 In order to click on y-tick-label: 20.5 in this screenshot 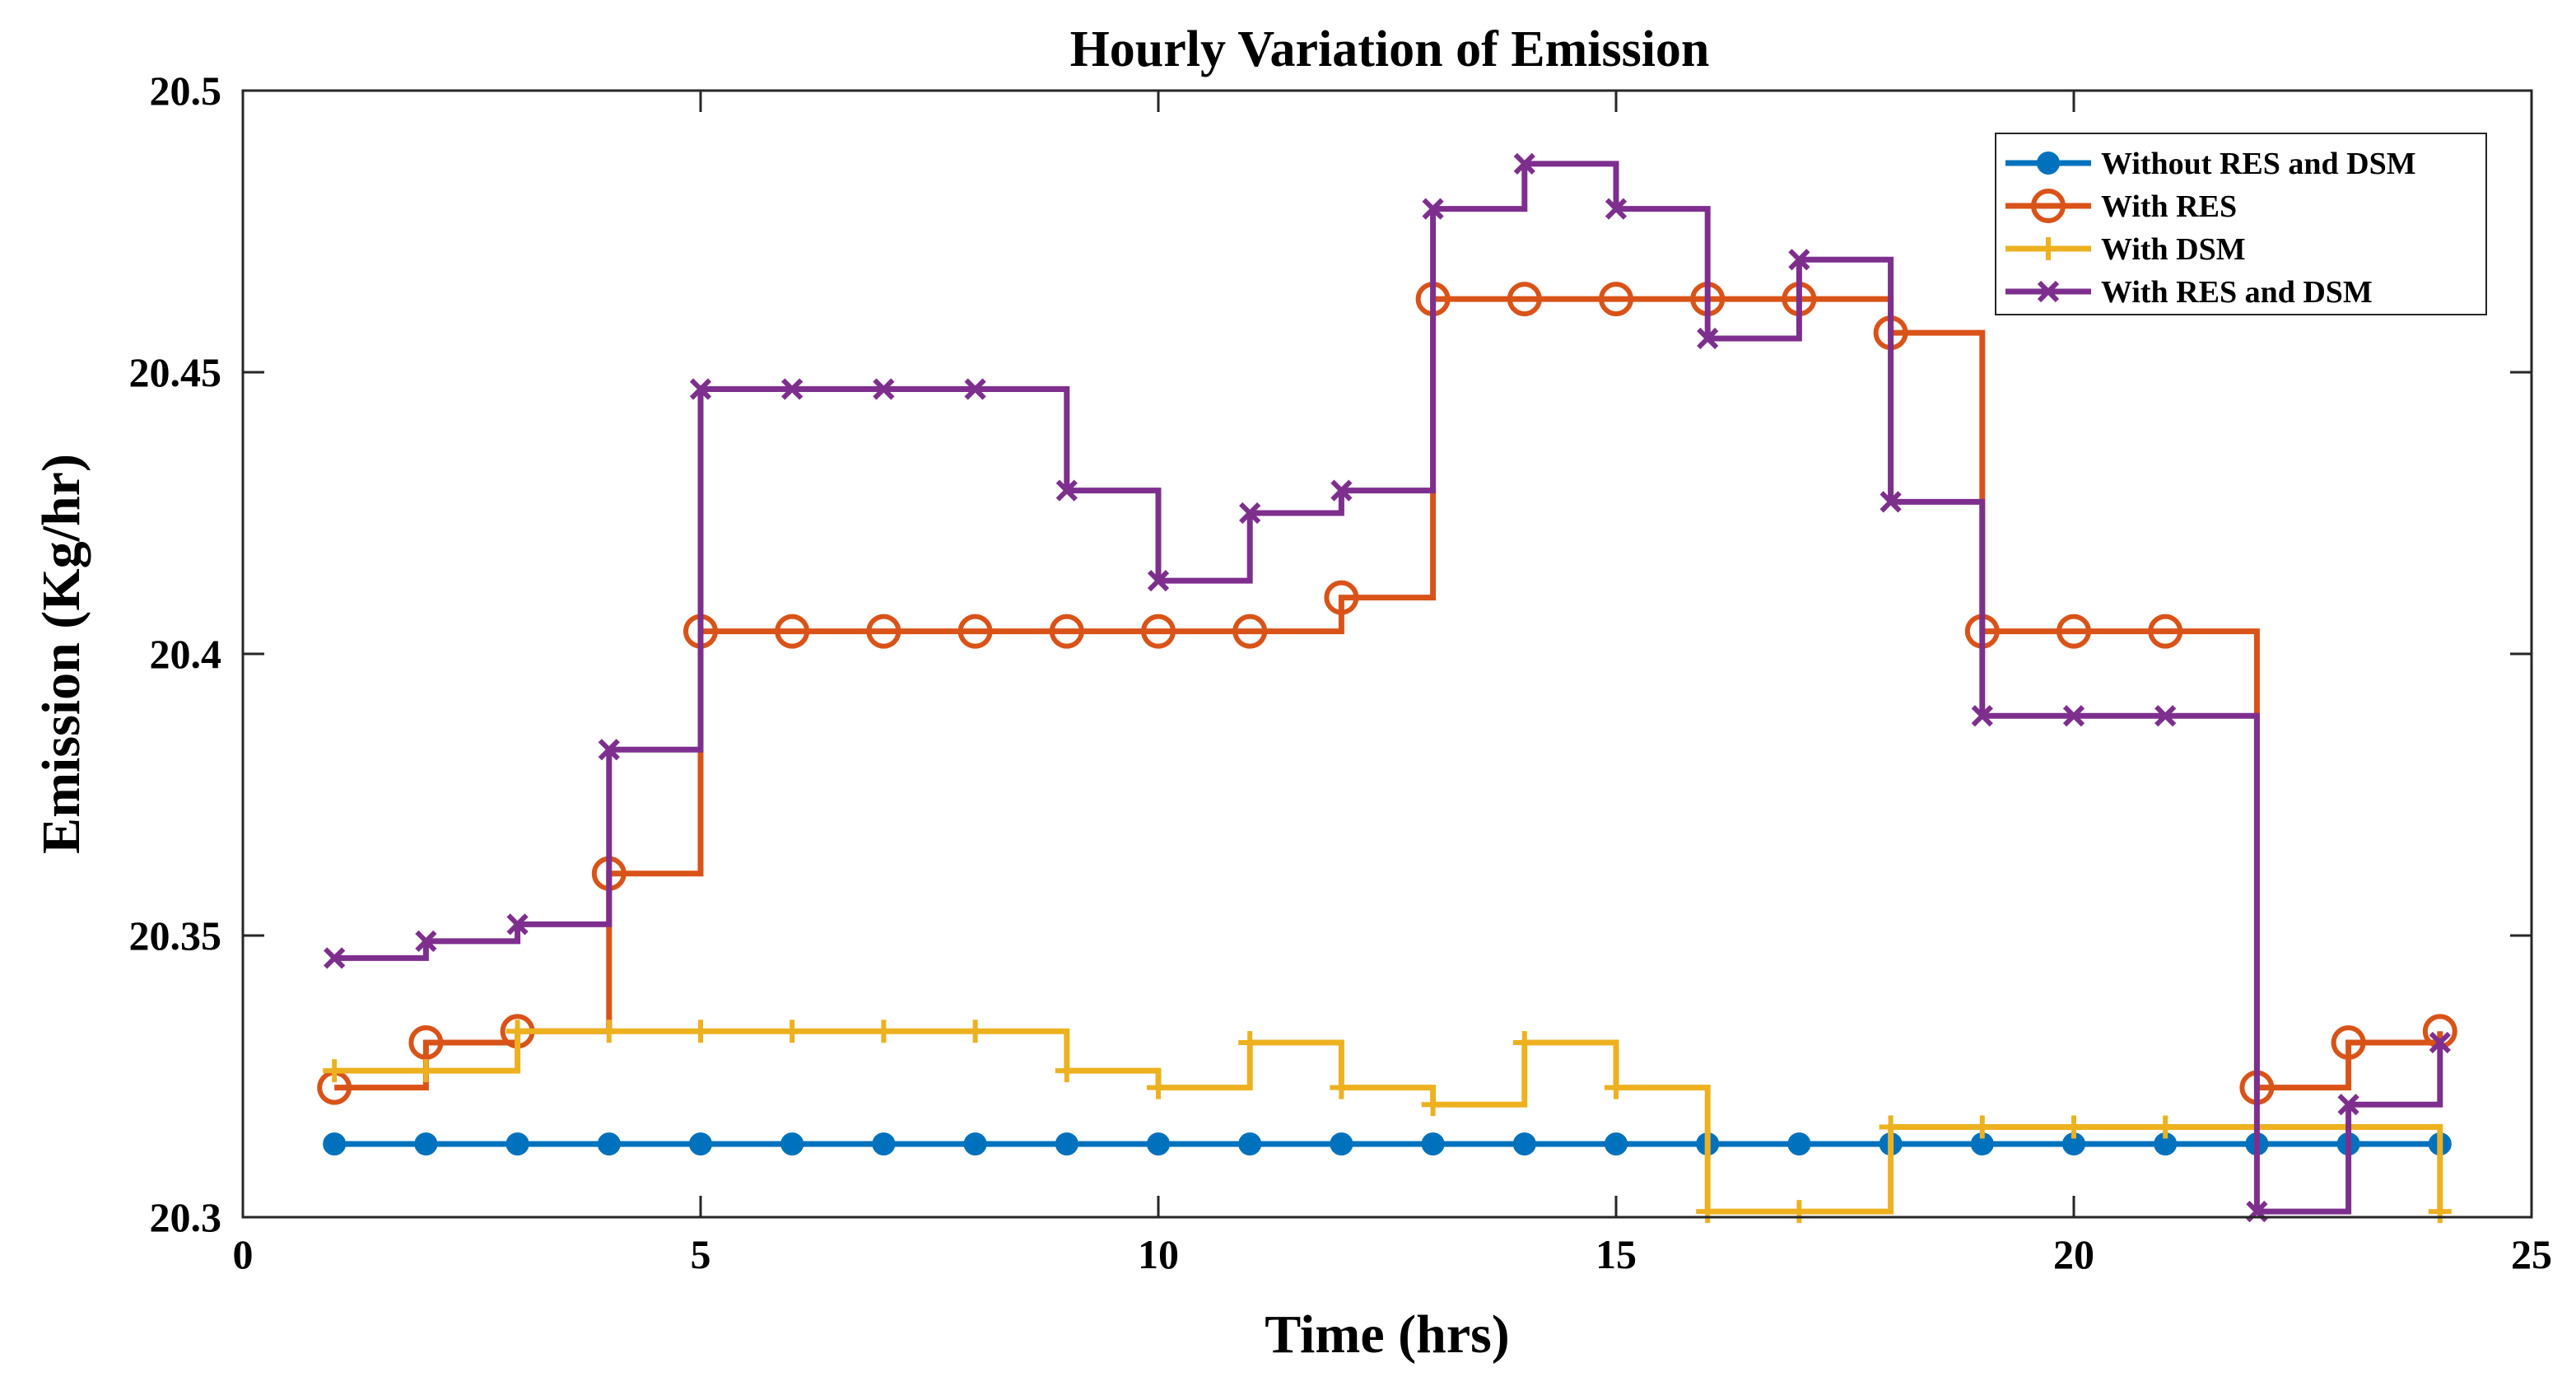, I will do `click(186, 91)`.